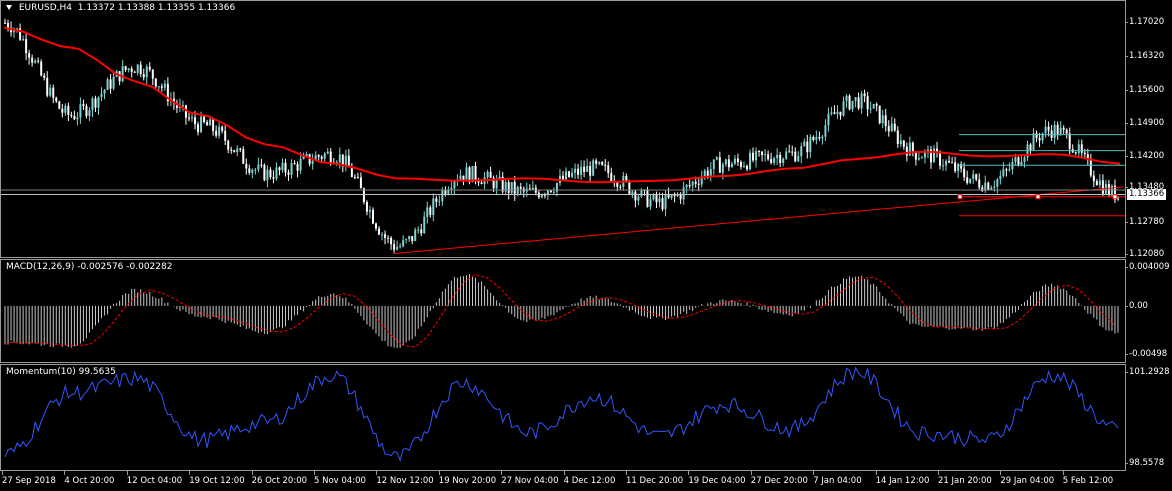  I want to click on time-tick: 27 Nov 04:00, so click(530, 478).